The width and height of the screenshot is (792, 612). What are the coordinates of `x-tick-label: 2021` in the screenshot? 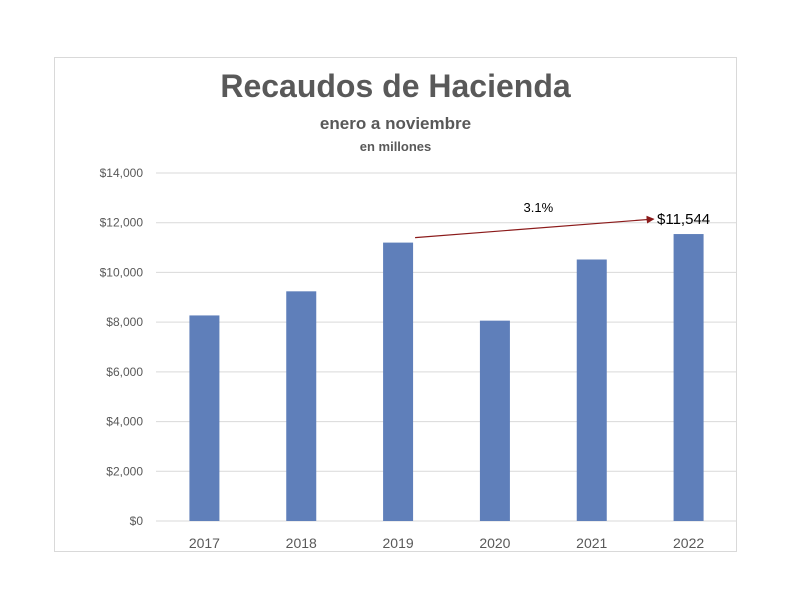 It's located at (591, 543).